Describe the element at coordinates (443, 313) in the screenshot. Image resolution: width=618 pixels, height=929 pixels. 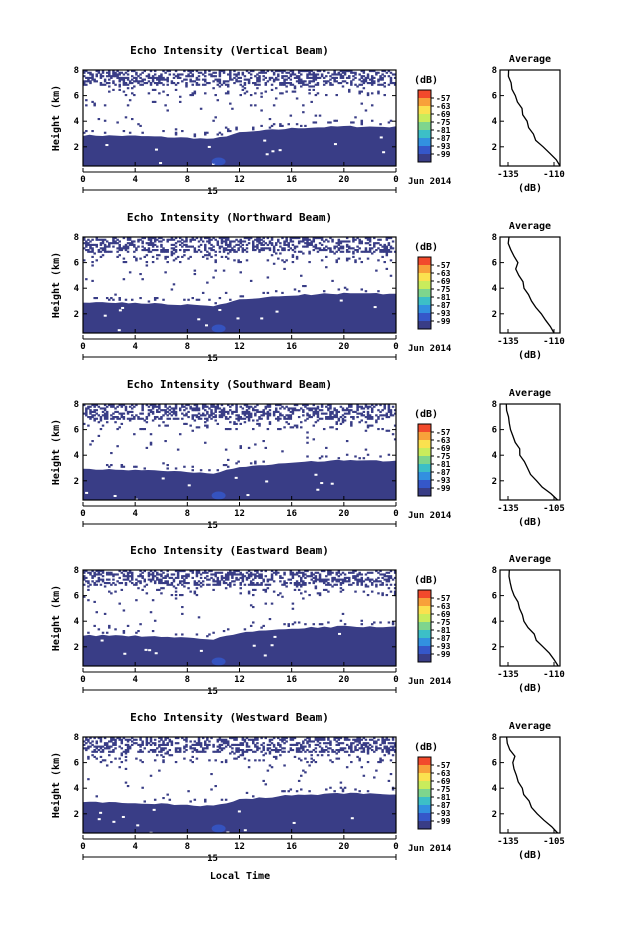
I see `colorbar-tick-label: -93` at that location.